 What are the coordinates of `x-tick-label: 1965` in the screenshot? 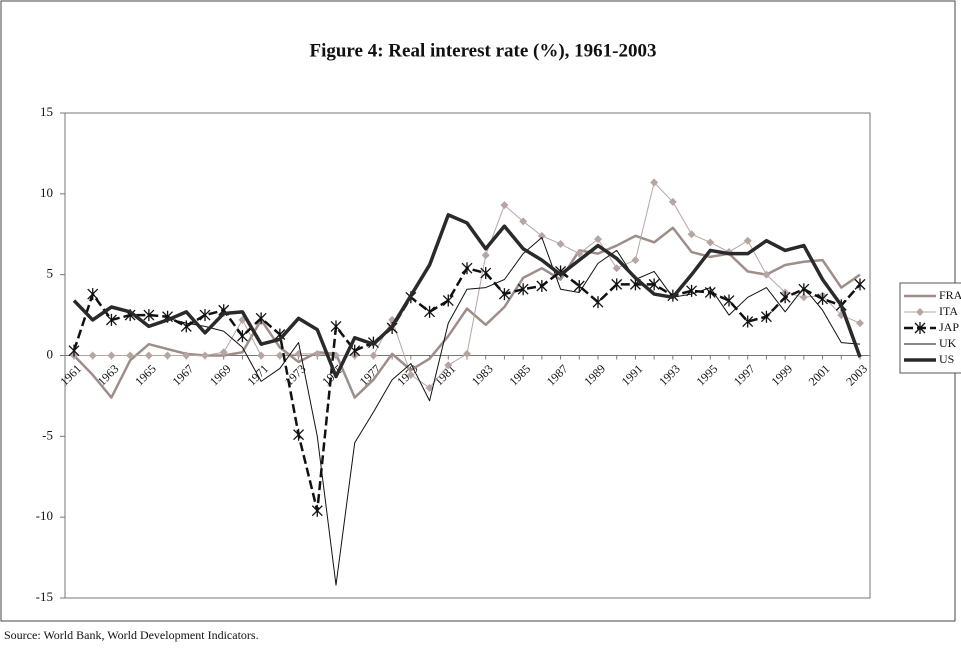 It's located at (145, 375).